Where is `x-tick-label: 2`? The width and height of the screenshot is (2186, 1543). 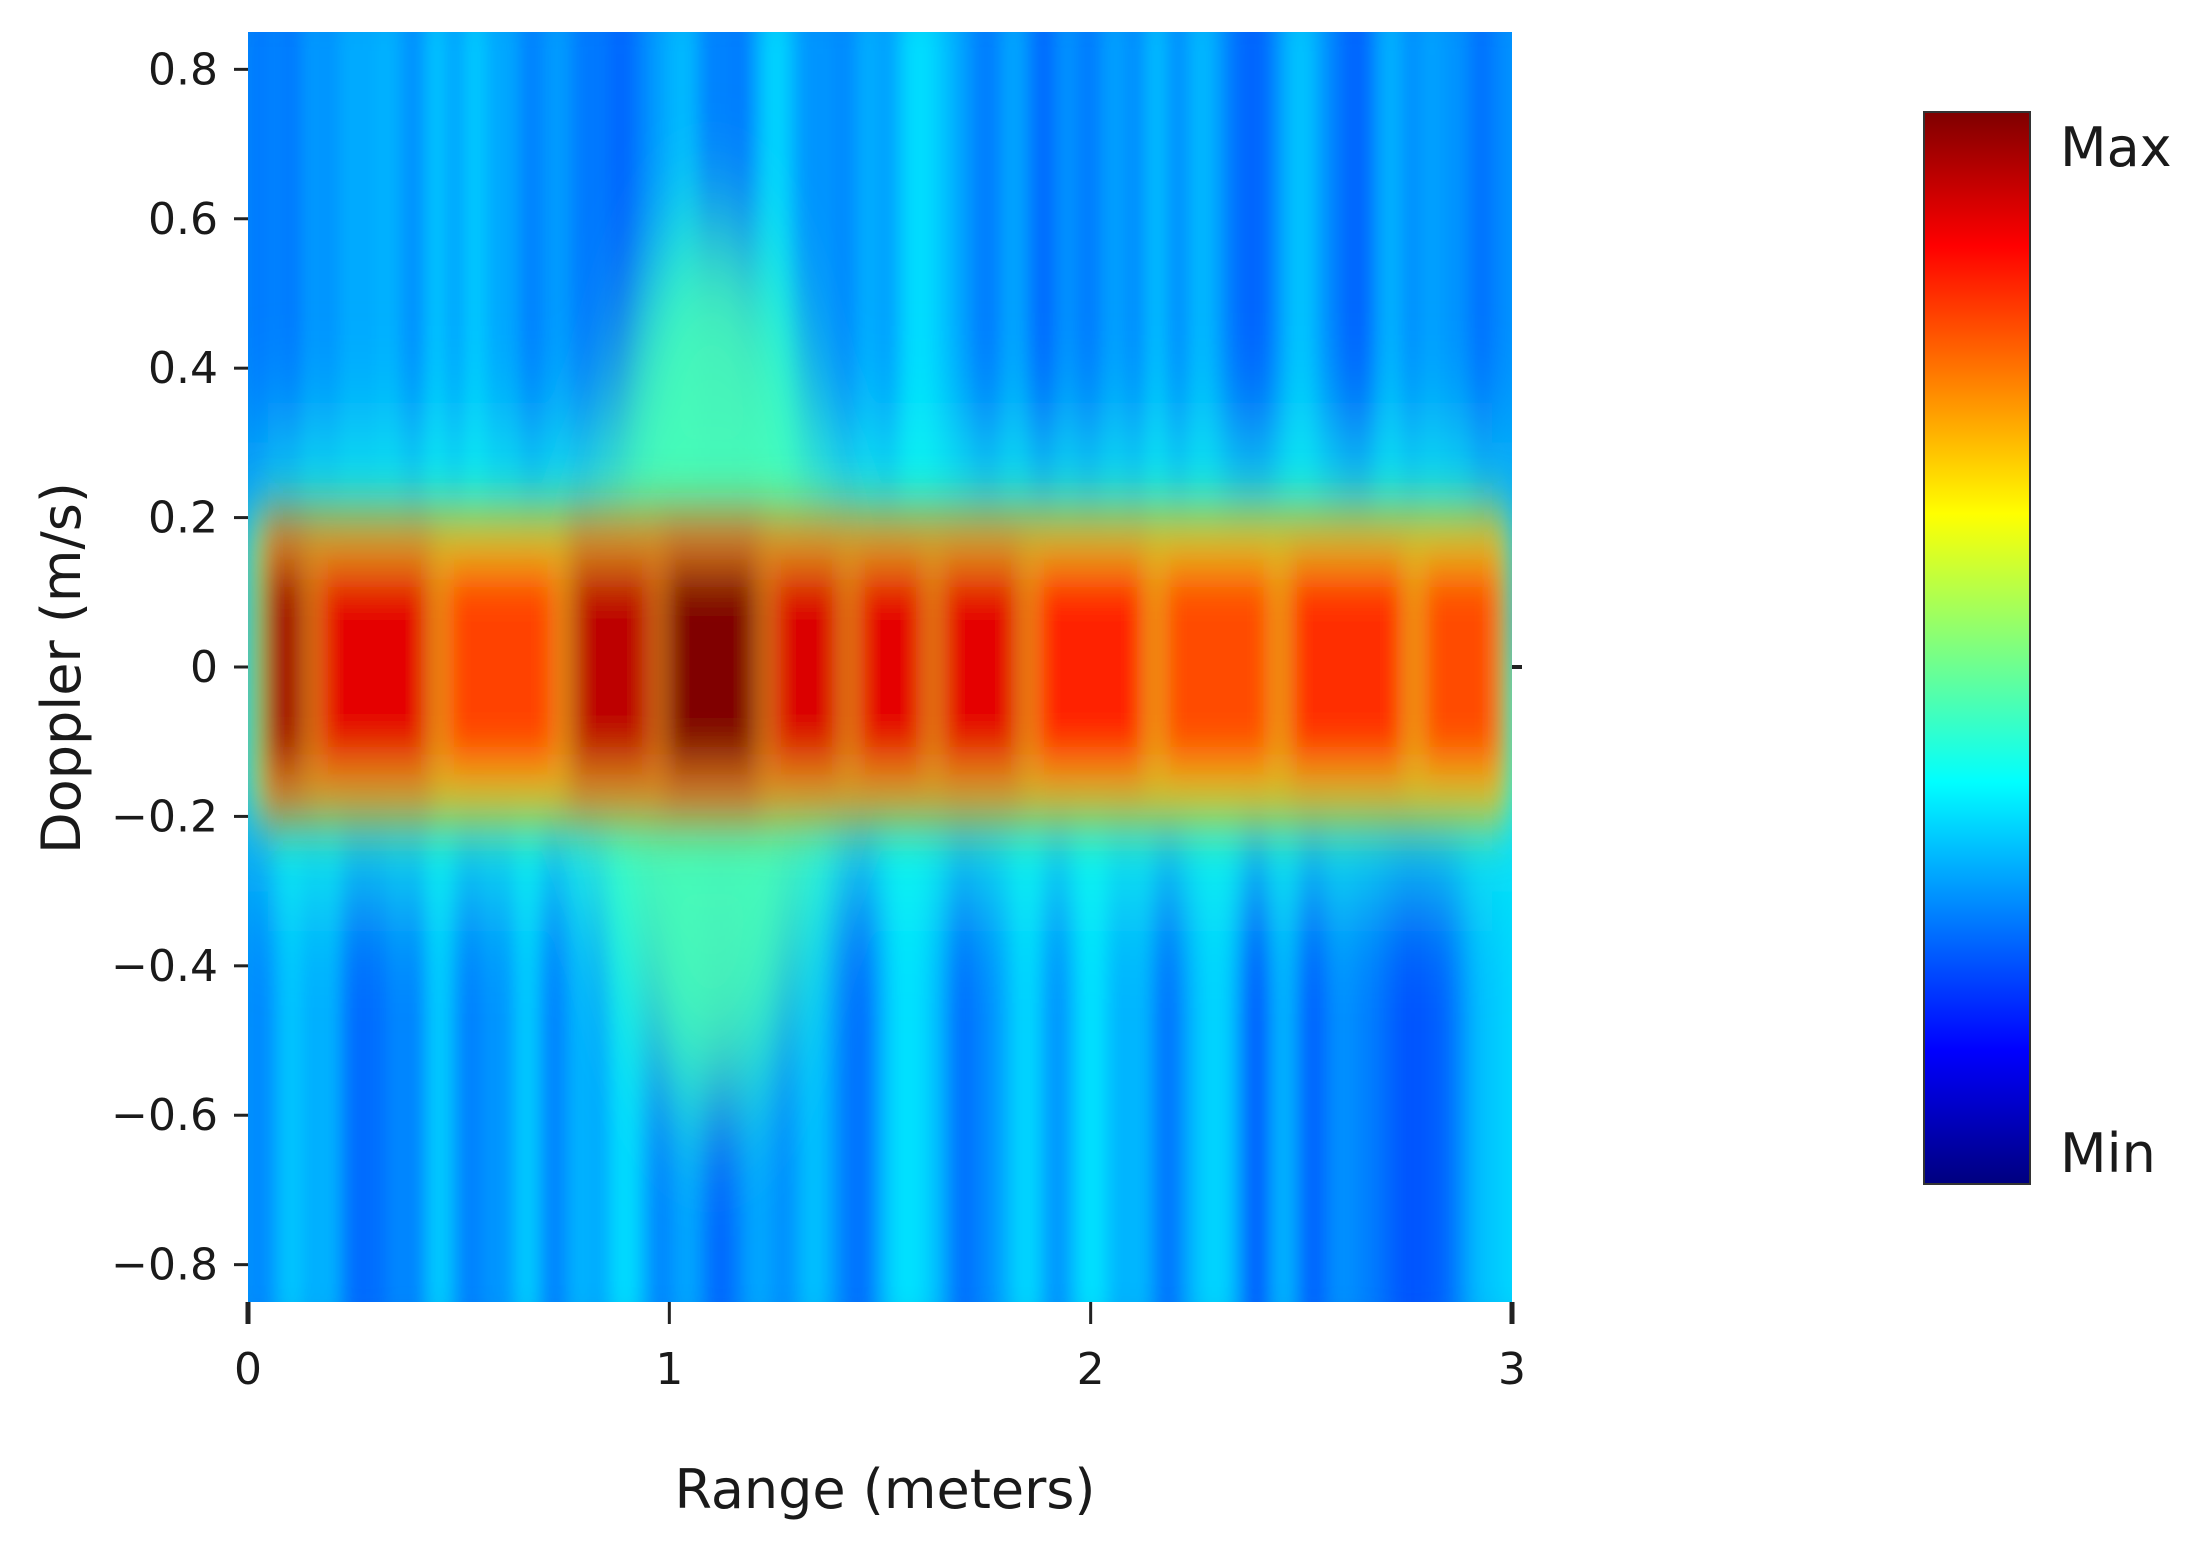 x-tick-label: 2 is located at coordinates (1091, 1369).